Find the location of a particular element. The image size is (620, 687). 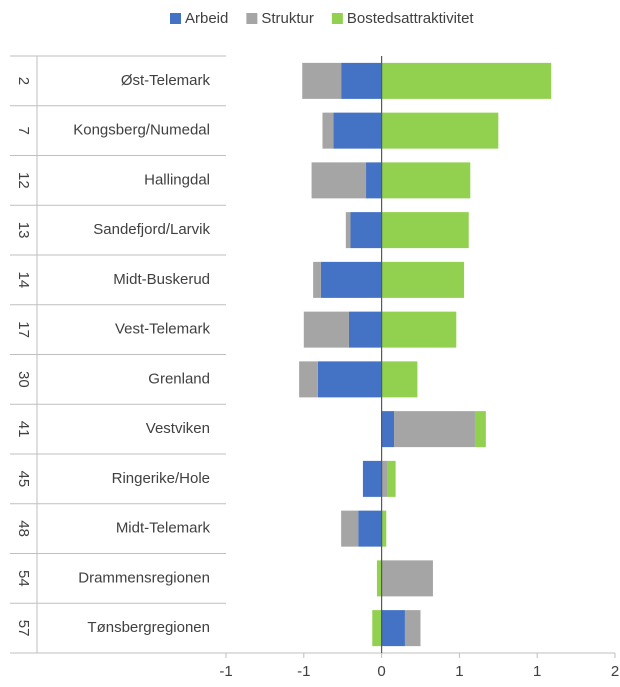

category-label: Drammensregionen is located at coordinates (144, 577).